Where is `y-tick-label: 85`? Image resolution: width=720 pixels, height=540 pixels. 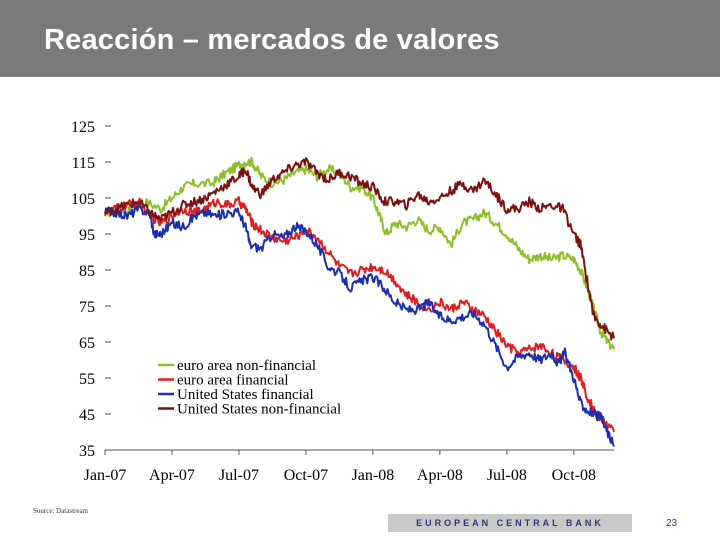
y-tick-label: 85 is located at coordinates (87, 271).